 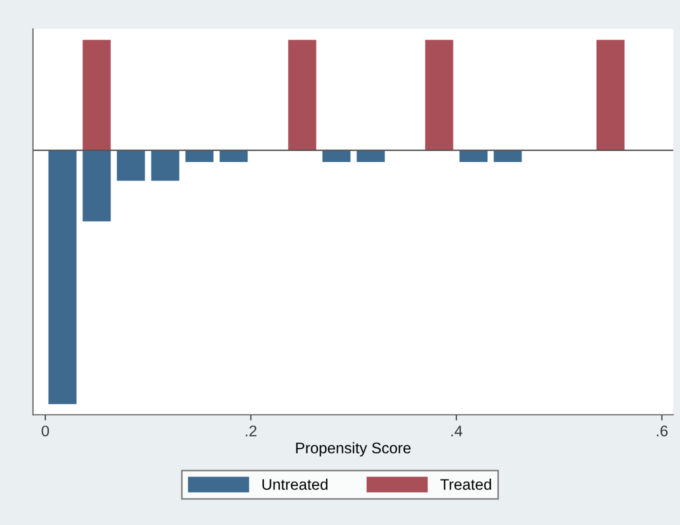 What do you see at coordinates (45, 431) in the screenshot?
I see `x-tick-label: 0` at bounding box center [45, 431].